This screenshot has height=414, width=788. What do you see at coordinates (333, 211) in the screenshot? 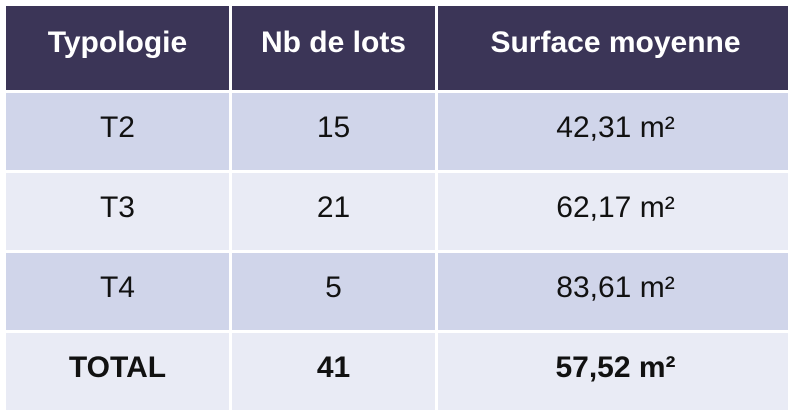
I see `row-t3-lots: 21` at bounding box center [333, 211].